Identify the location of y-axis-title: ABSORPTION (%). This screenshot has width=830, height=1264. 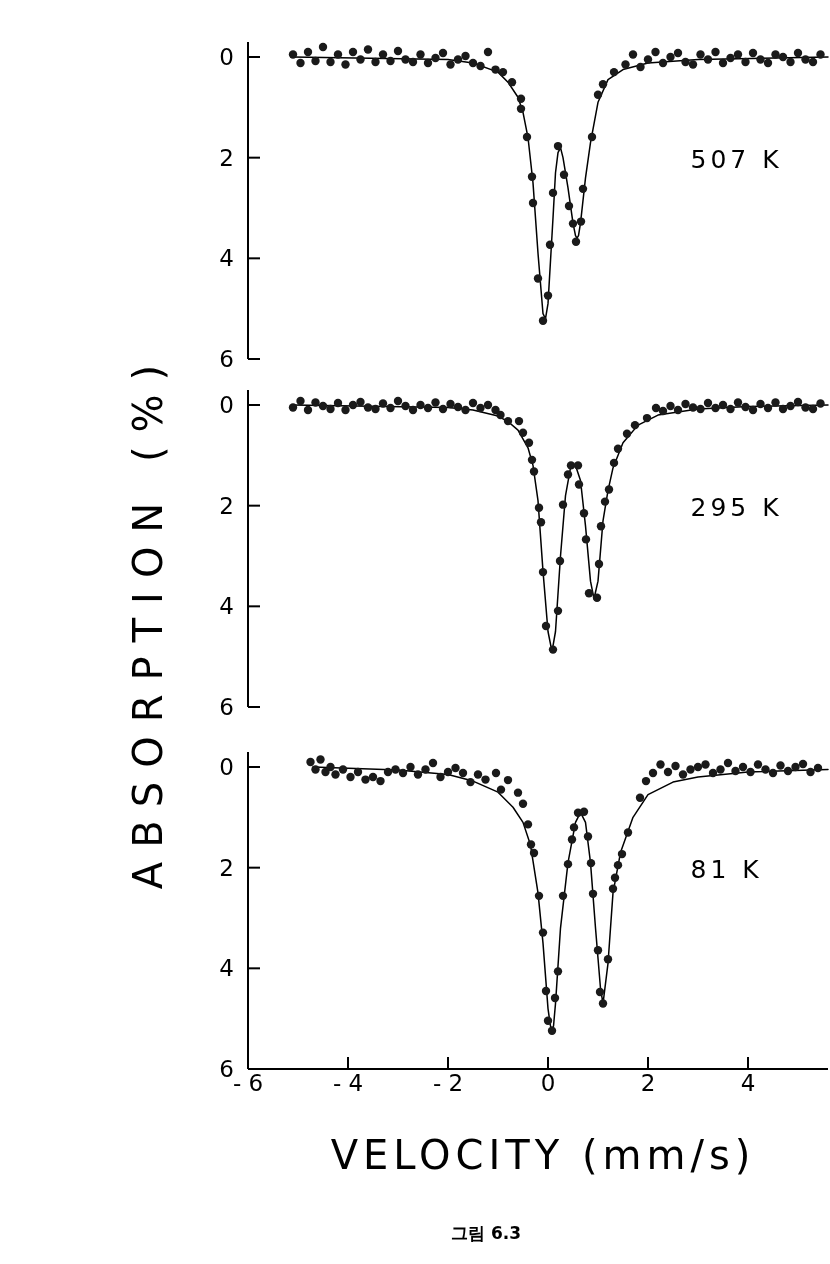
(148, 620).